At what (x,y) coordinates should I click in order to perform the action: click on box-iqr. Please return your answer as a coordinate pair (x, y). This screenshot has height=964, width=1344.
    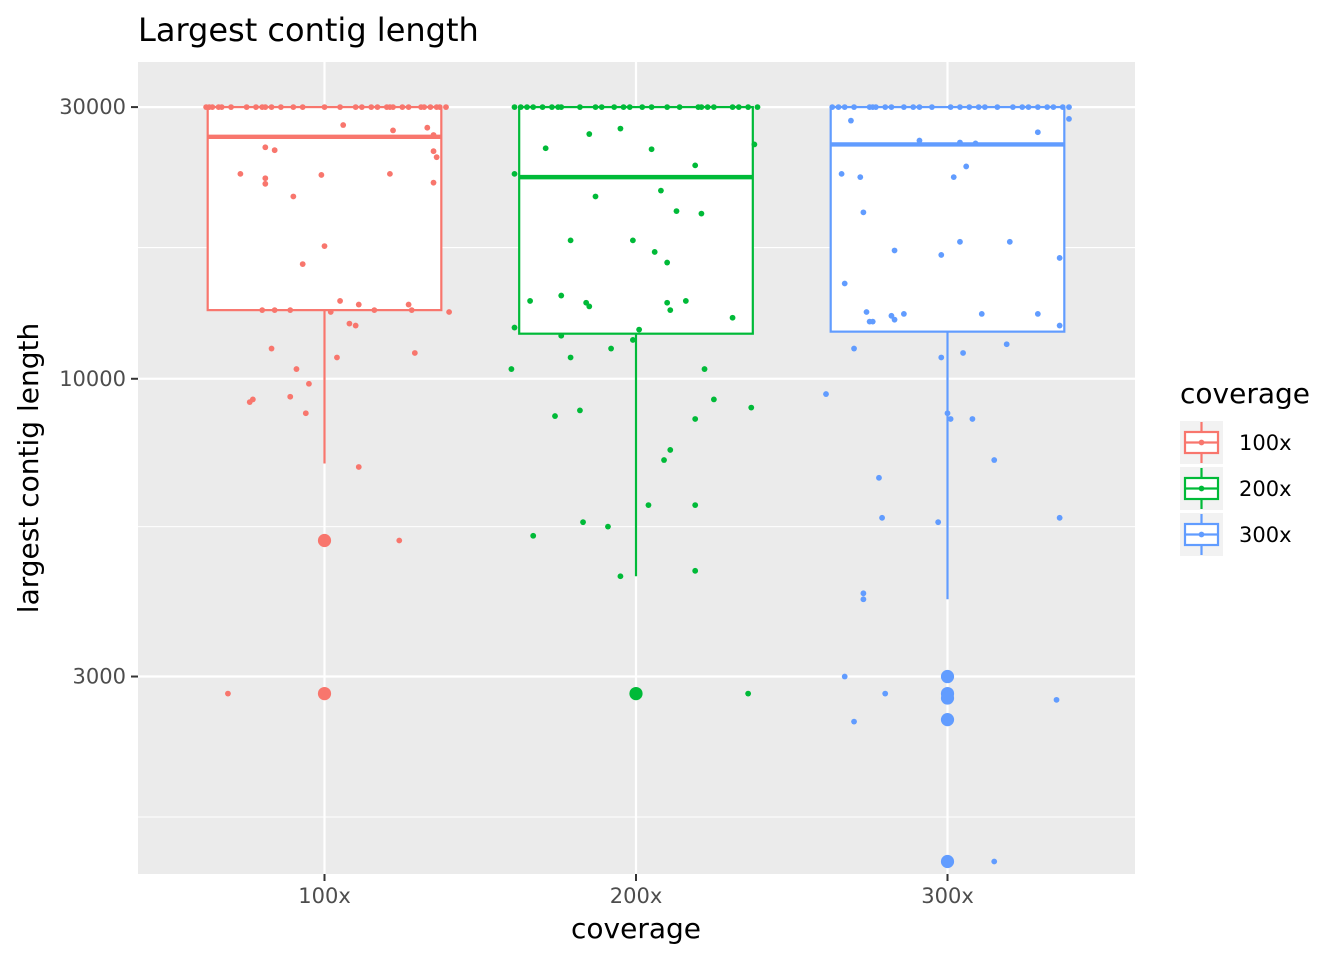
    Looking at the image, I should click on (636, 220).